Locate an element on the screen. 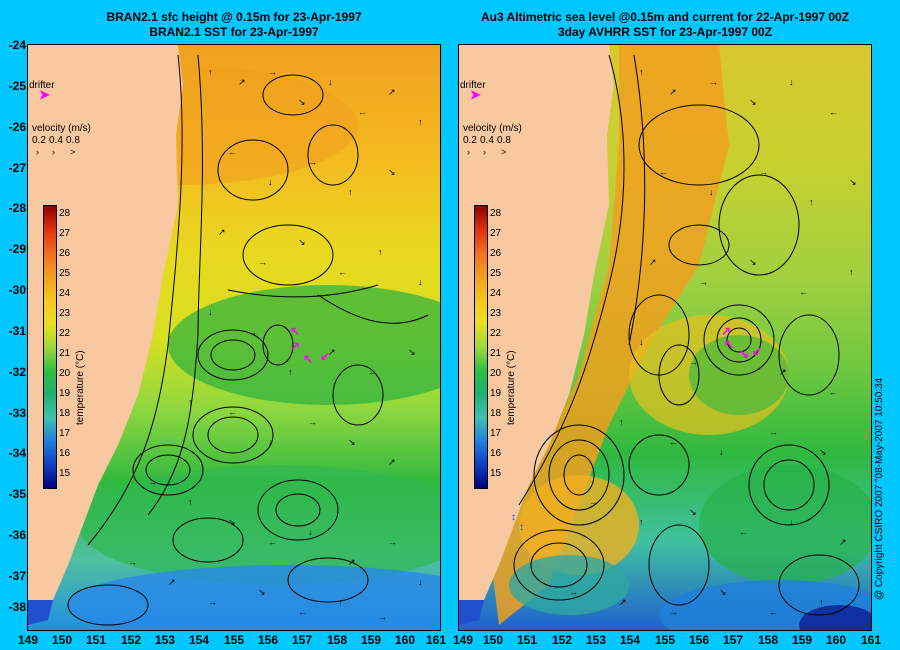 The width and height of the screenshot is (900, 650). drifter-arrow-icon: ➤ is located at coordinates (44, 94).